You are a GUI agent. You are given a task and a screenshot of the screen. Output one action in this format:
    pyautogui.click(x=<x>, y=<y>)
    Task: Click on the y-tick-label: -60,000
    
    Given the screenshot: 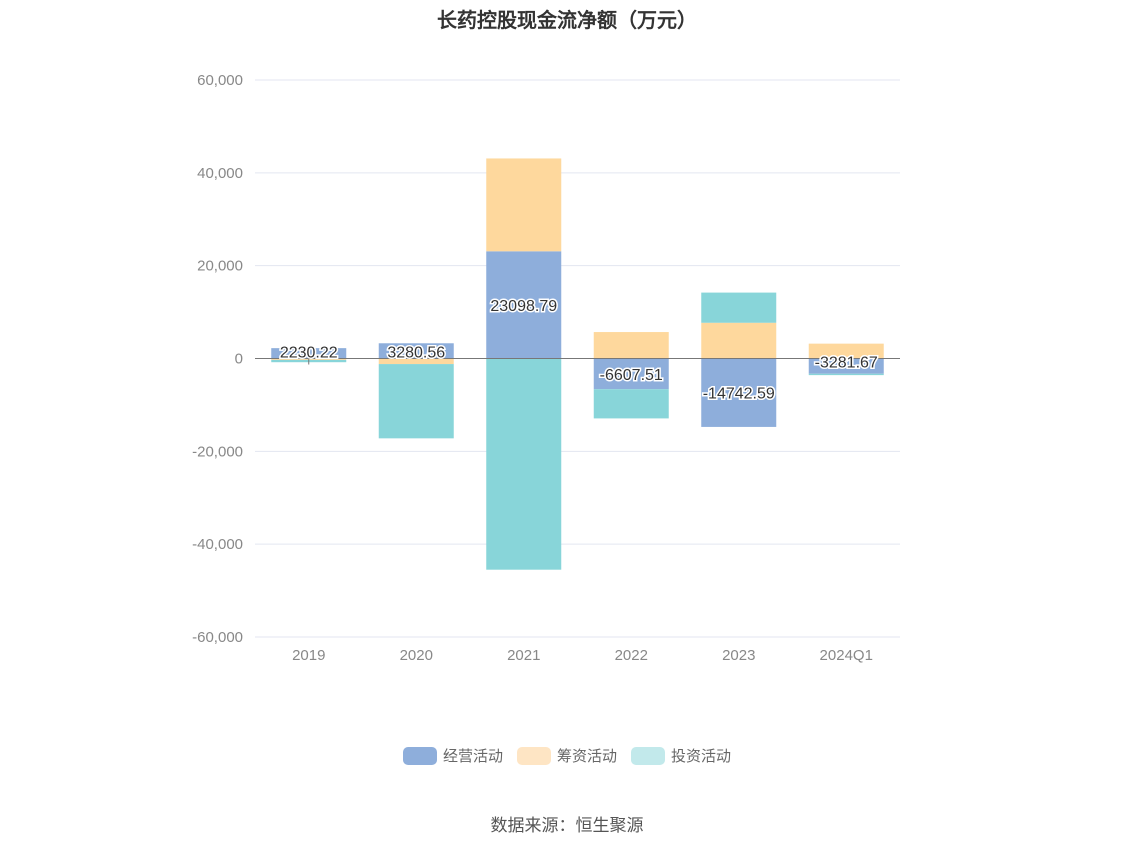 What is the action you would take?
    pyautogui.click(x=217, y=637)
    